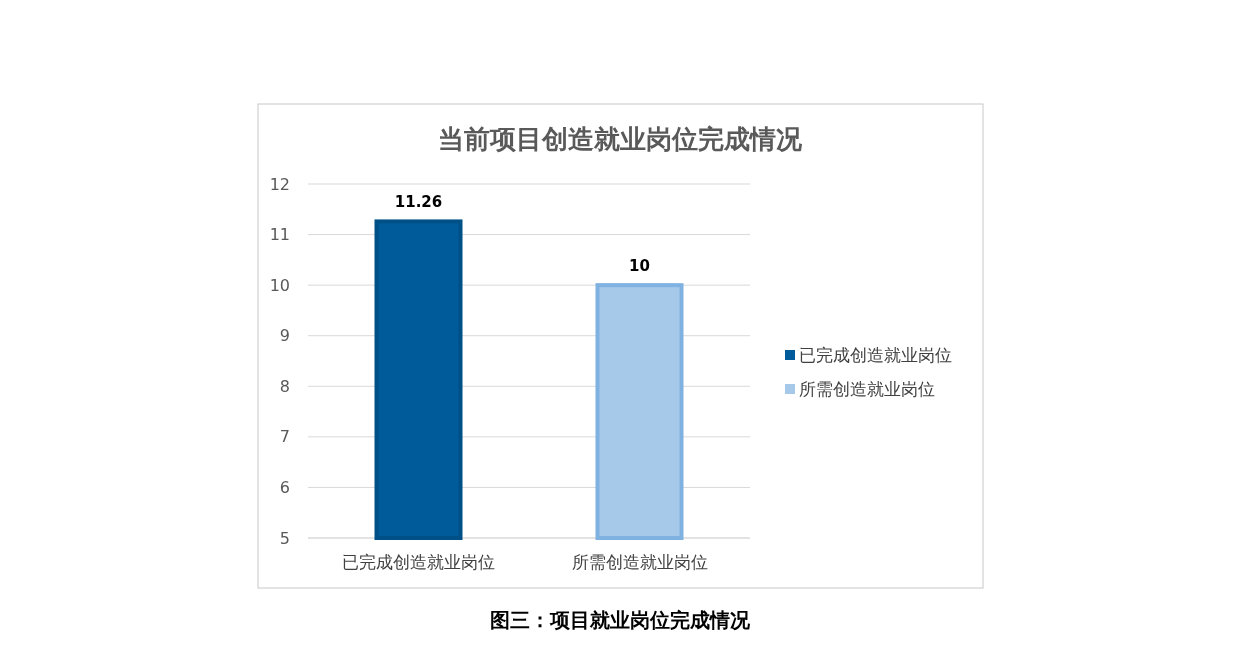 Image resolution: width=1244 pixels, height=670 pixels. Describe the element at coordinates (284, 488) in the screenshot. I see `y-tick-label: 6` at that location.